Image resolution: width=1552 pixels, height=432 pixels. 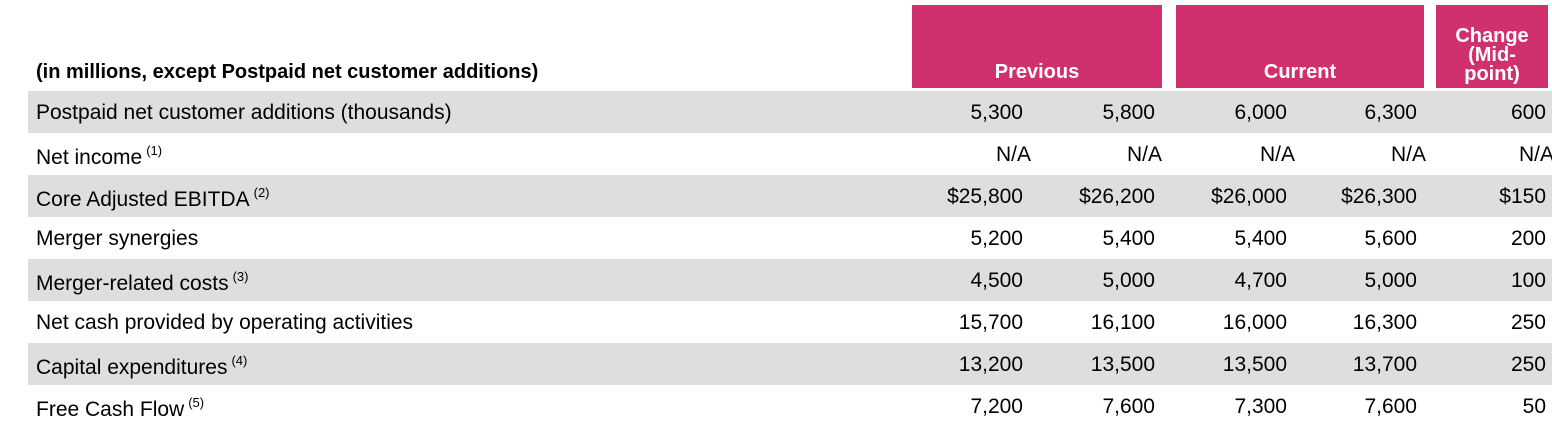 I want to click on column-header-current-label: Current, so click(x=1300, y=72).